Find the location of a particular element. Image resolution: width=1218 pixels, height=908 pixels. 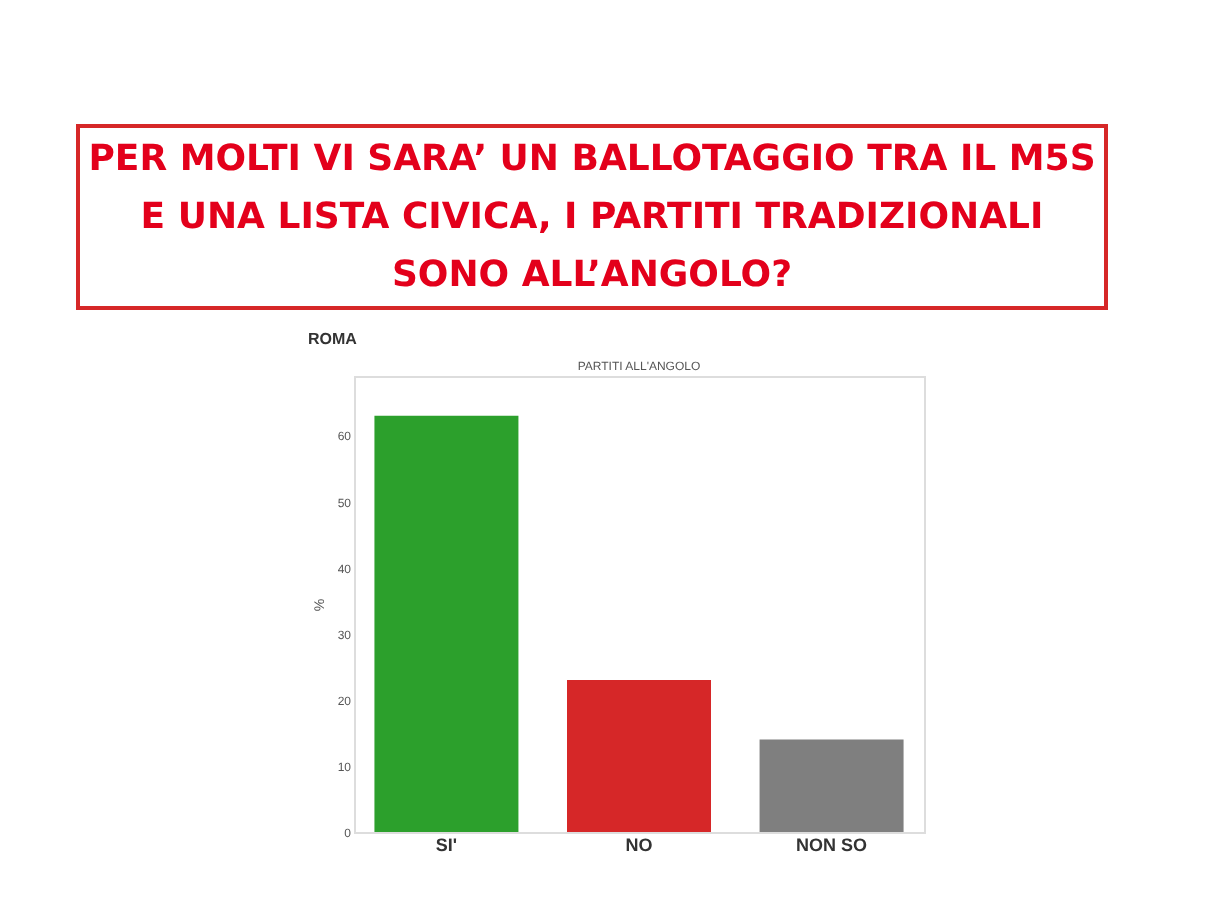

x-tick-label: NO is located at coordinates (639, 845).